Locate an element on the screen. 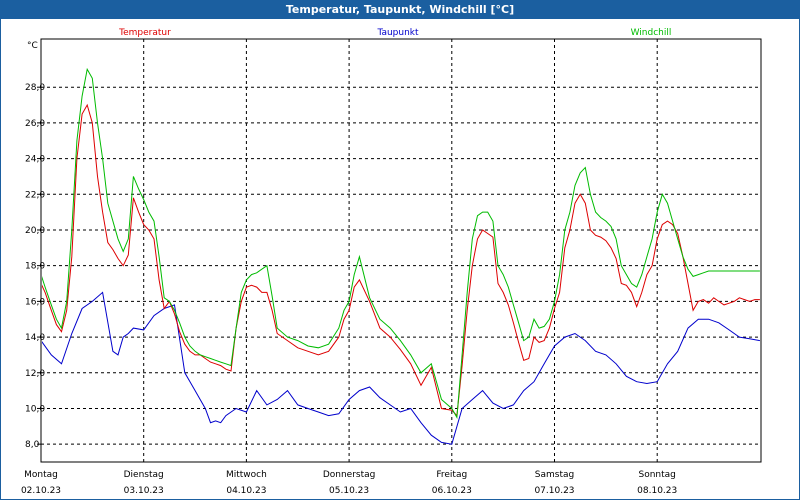 Image resolution: width=800 pixels, height=500 pixels. y-tick-label: 20,0 is located at coordinates (35, 231).